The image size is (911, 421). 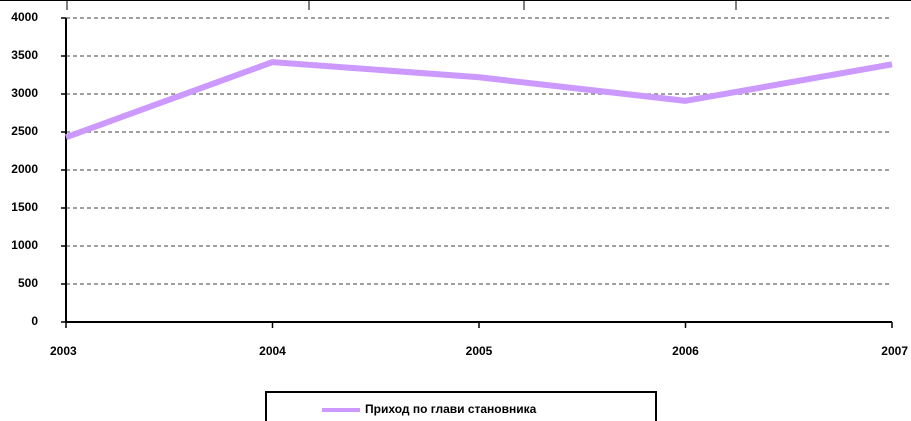 I want to click on legend-box, so click(x=461, y=406).